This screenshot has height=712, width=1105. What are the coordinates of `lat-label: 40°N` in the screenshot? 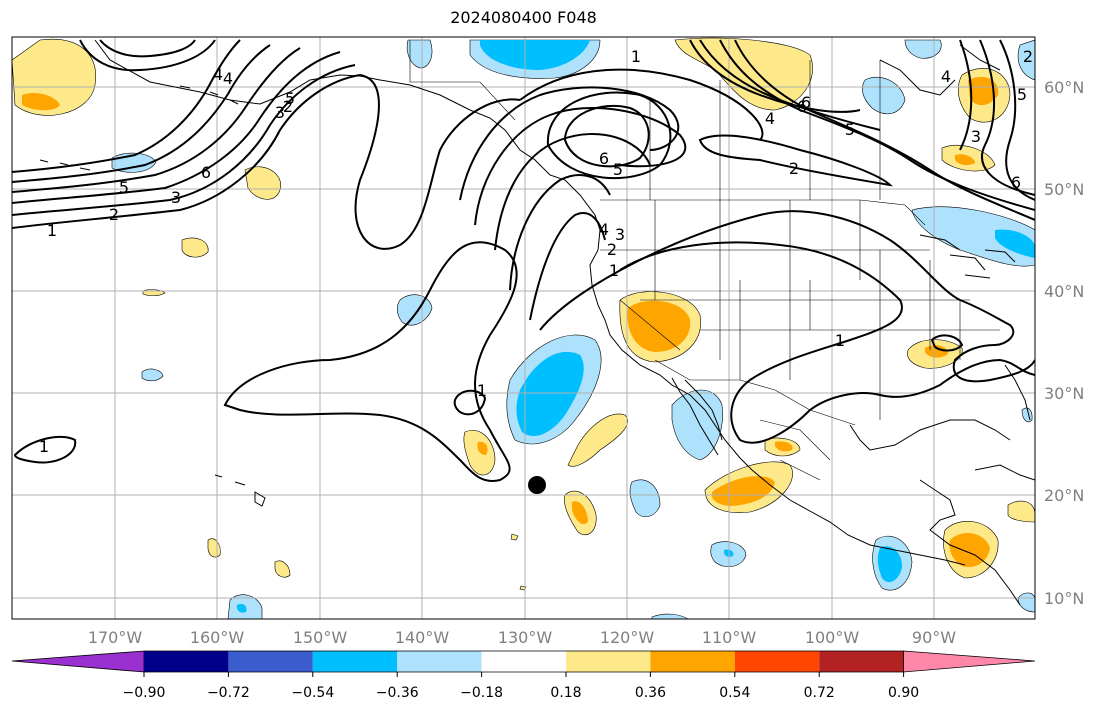 It's located at (1064, 291).